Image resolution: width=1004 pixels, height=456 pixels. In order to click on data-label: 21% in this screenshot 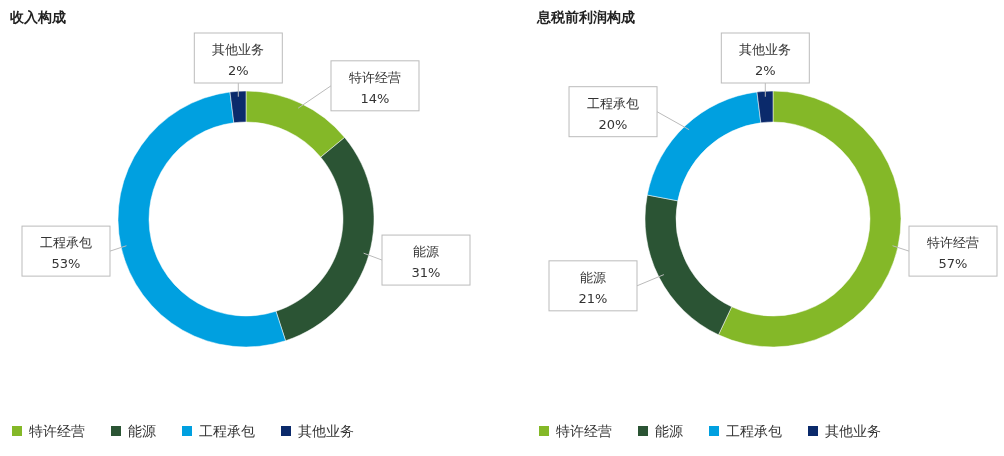, I will do `click(593, 298)`.